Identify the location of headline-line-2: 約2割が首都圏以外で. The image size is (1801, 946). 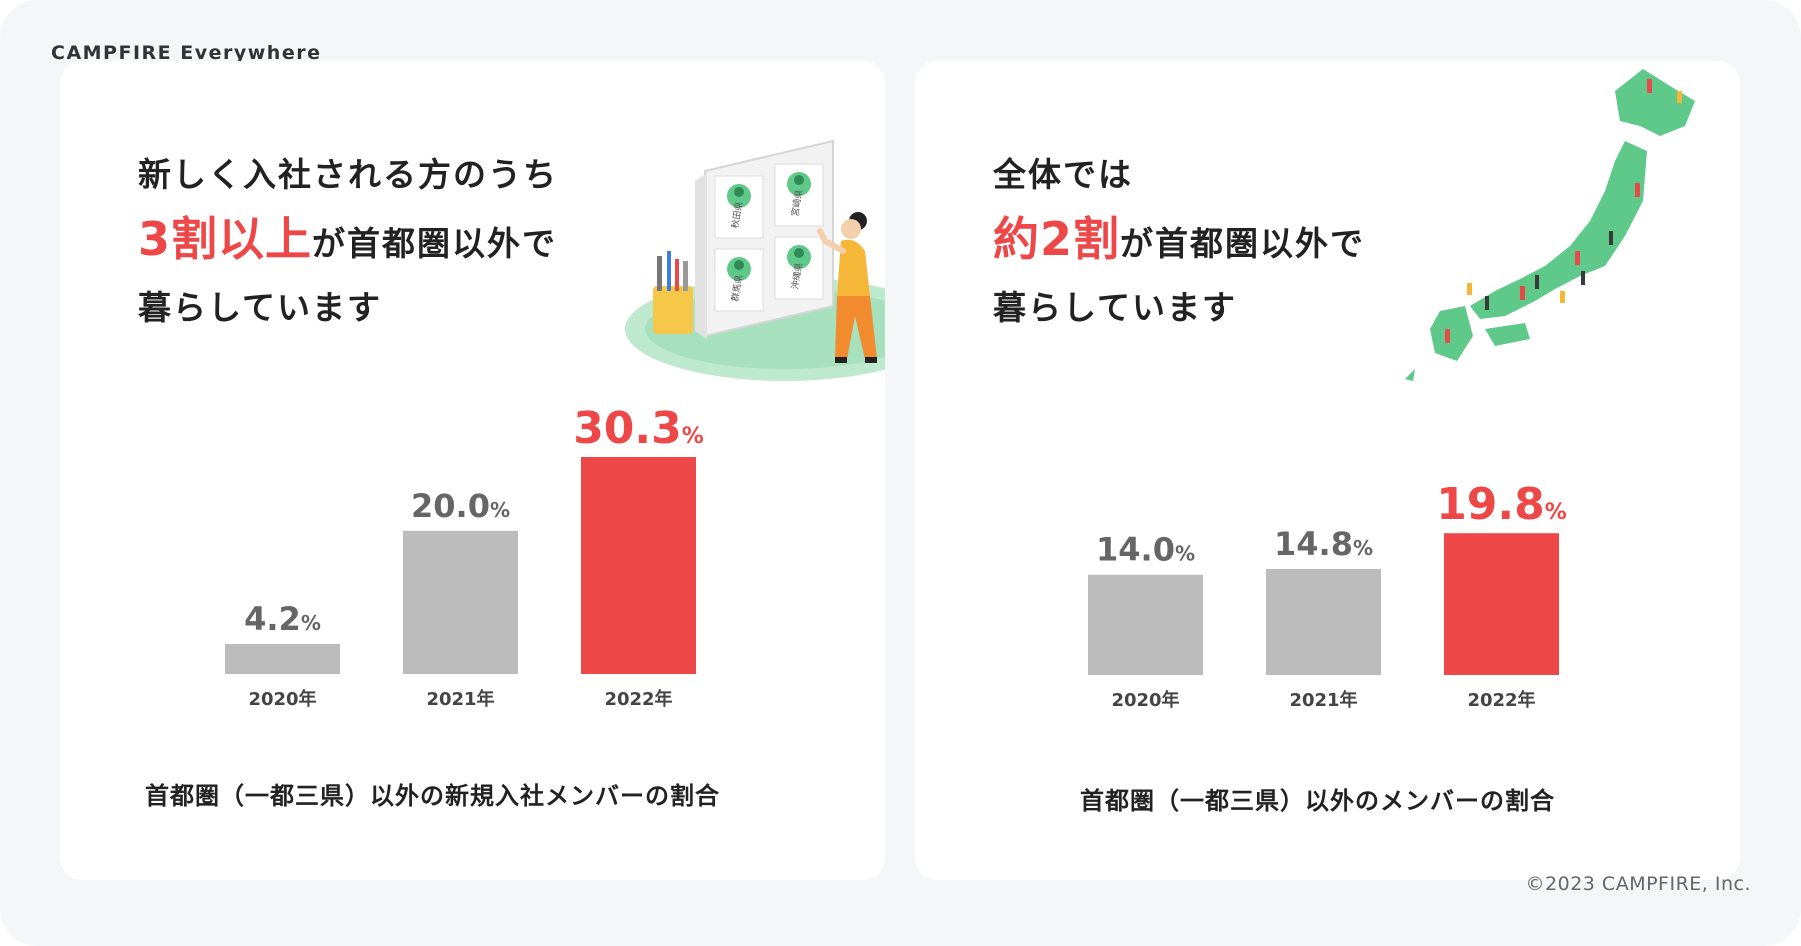
(1179, 241).